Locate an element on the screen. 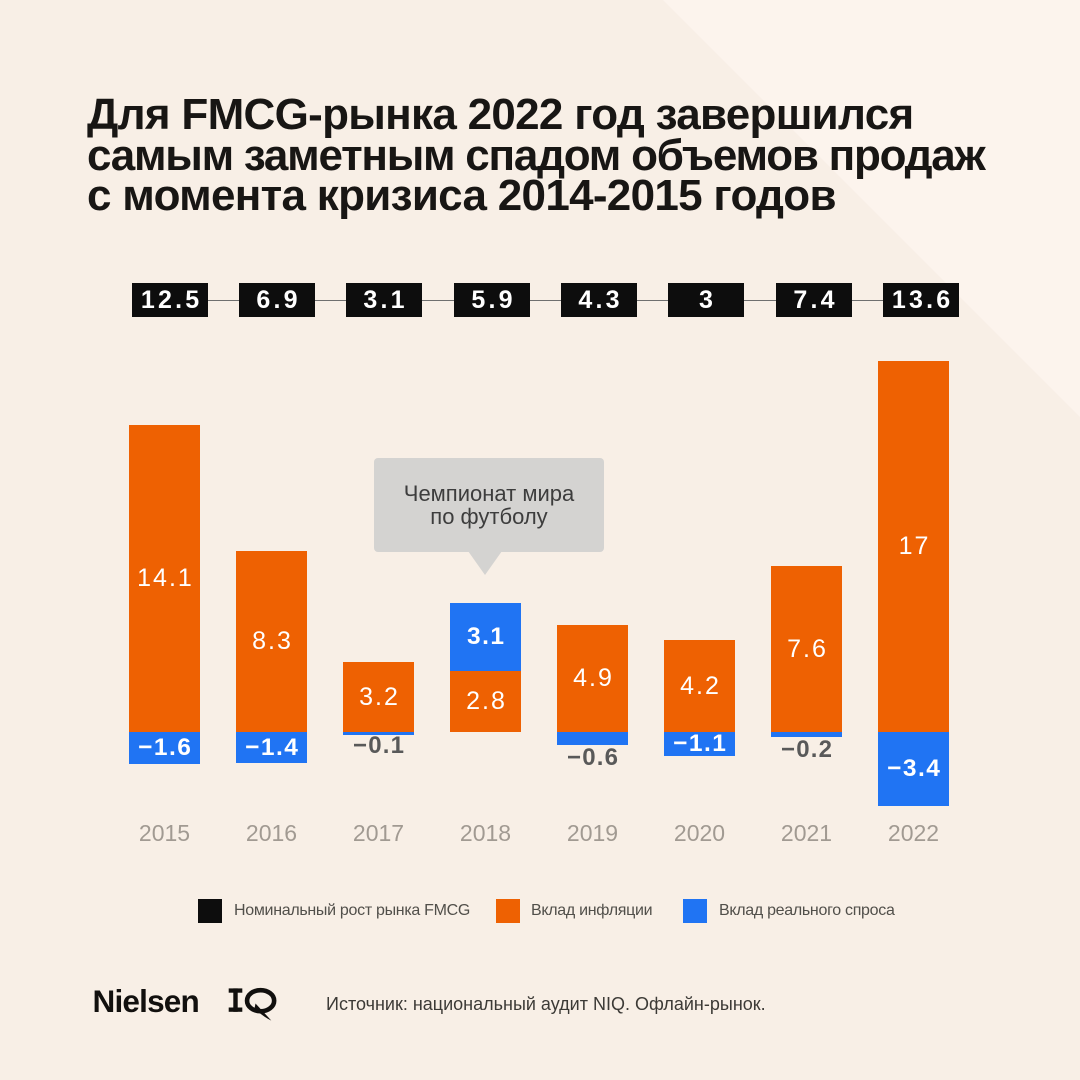  svg-text: Nielsen is located at coordinates (146, 1001).